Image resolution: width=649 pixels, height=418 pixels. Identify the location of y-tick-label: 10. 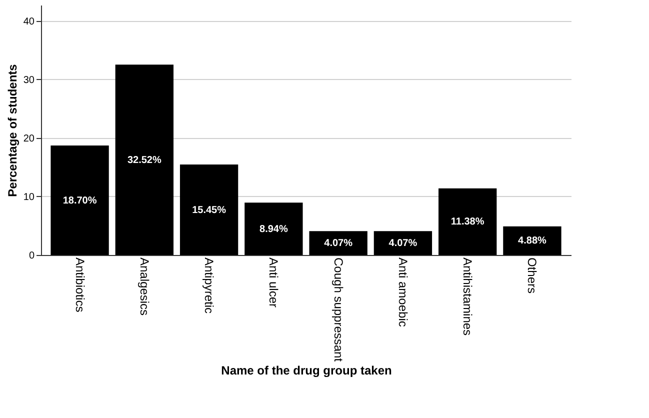
(29, 197).